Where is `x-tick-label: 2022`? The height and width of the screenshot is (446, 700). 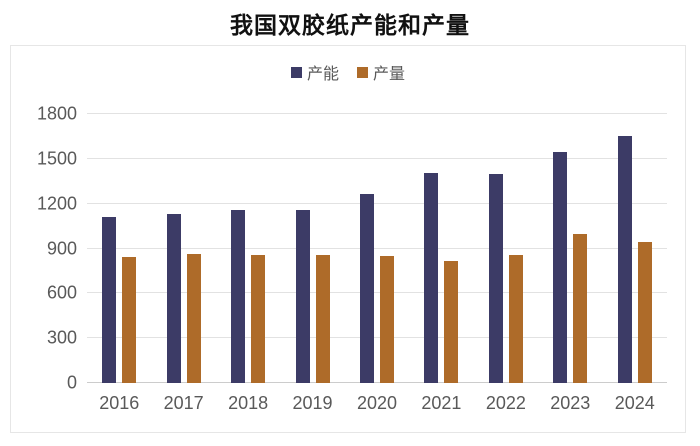
x-tick-label: 2022 is located at coordinates (505, 403).